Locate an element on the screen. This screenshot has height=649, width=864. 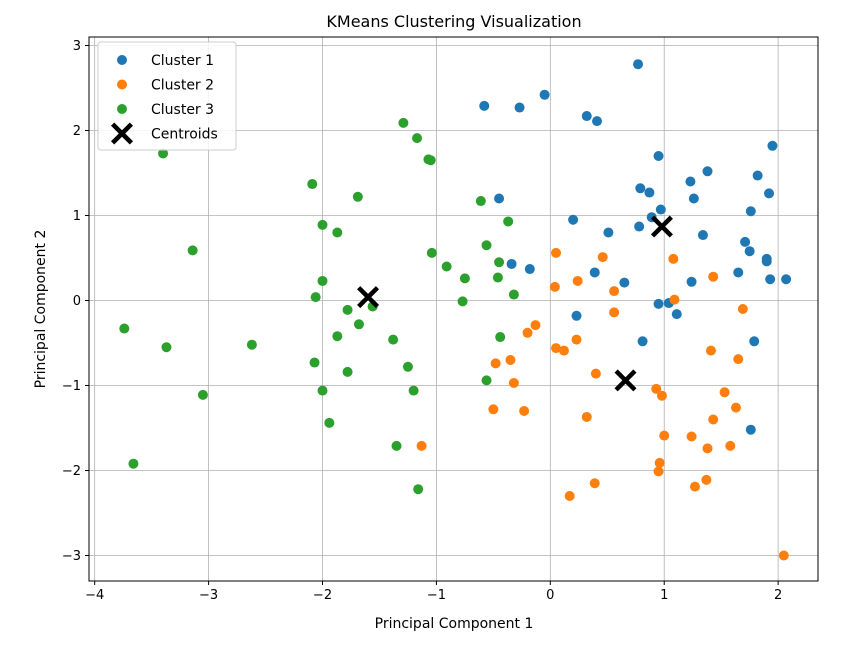
chart-title: KMeans Clustering Visualization is located at coordinates (453, 21).